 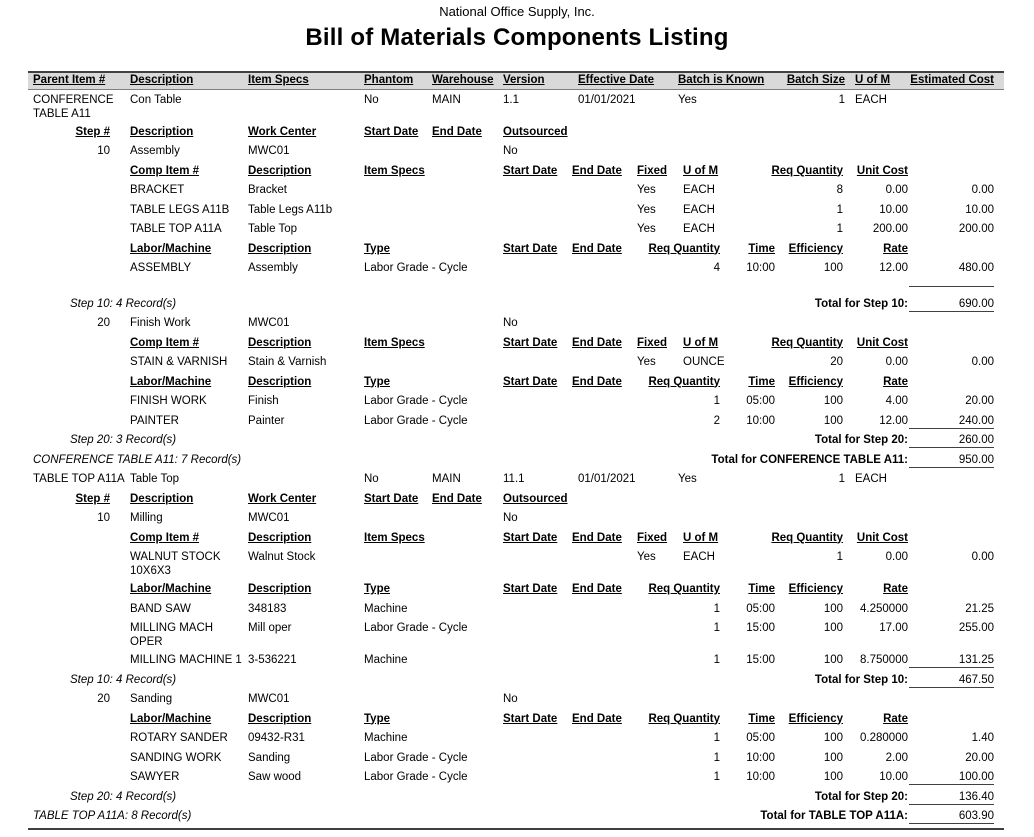 I want to click on description: Walnut Stock, so click(x=282, y=557).